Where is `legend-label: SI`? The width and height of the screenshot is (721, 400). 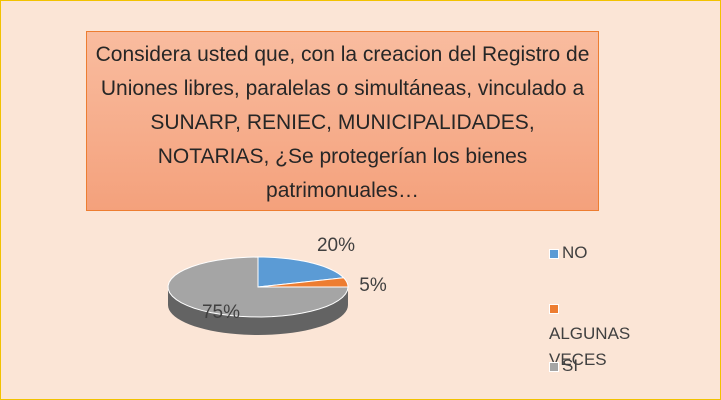
legend-label: SI is located at coordinates (570, 365).